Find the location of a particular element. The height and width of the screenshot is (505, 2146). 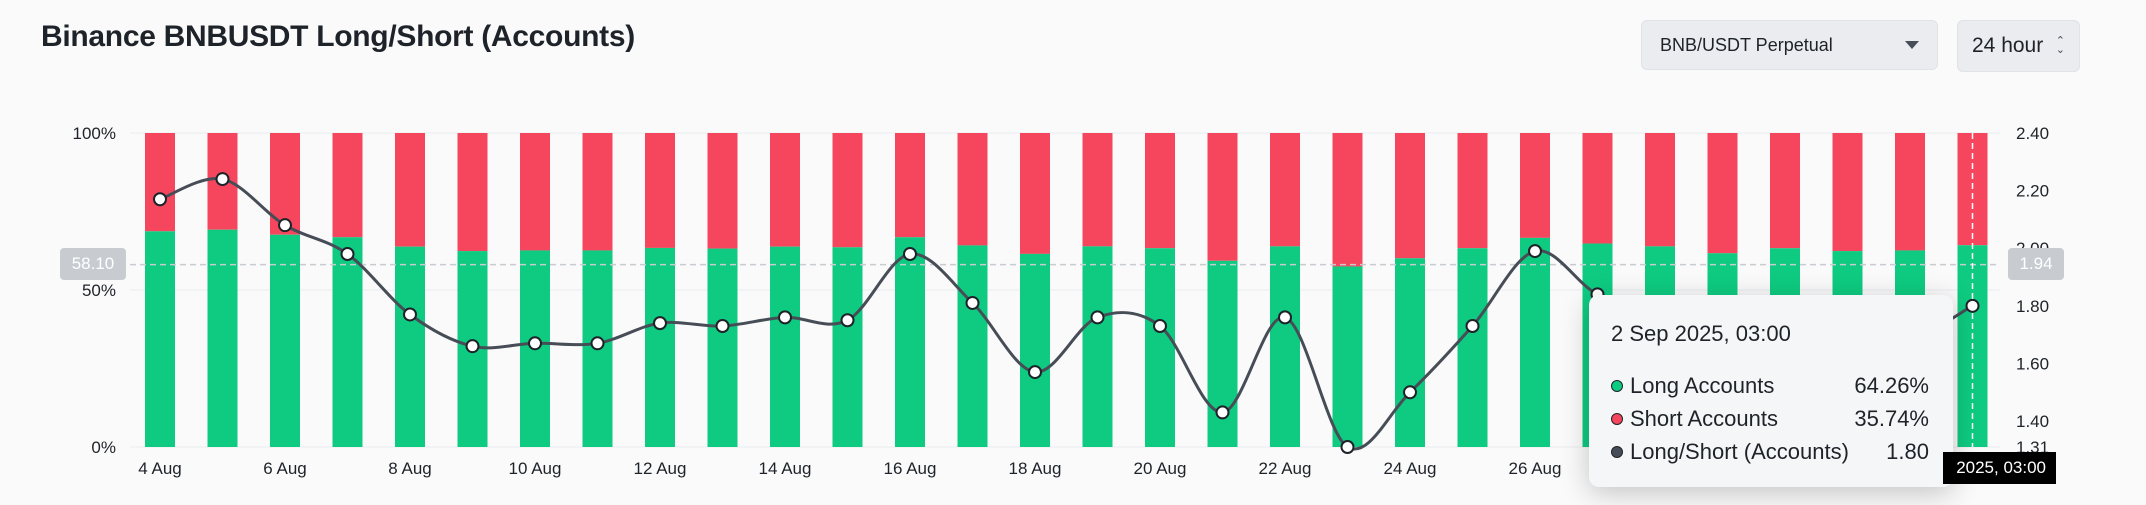

y-right-tick-label: 1.40 is located at coordinates (2032, 421).